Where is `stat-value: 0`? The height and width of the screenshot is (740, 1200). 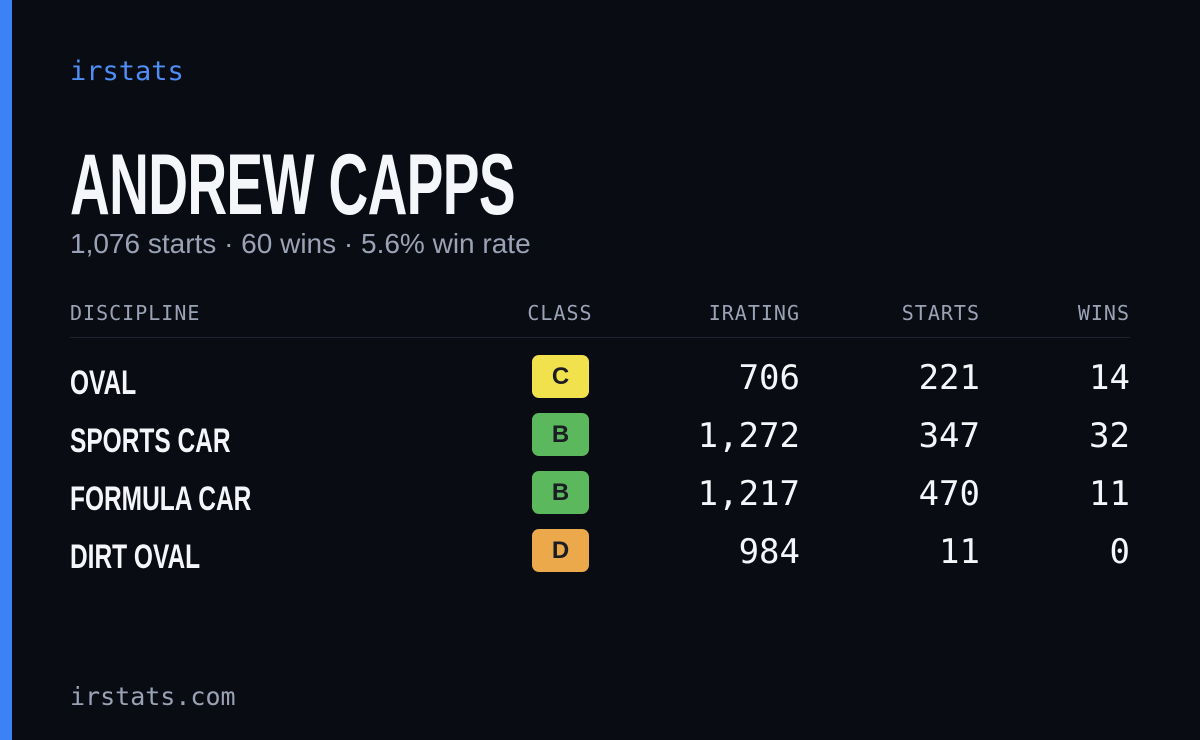
stat-value: 0 is located at coordinates (1119, 552).